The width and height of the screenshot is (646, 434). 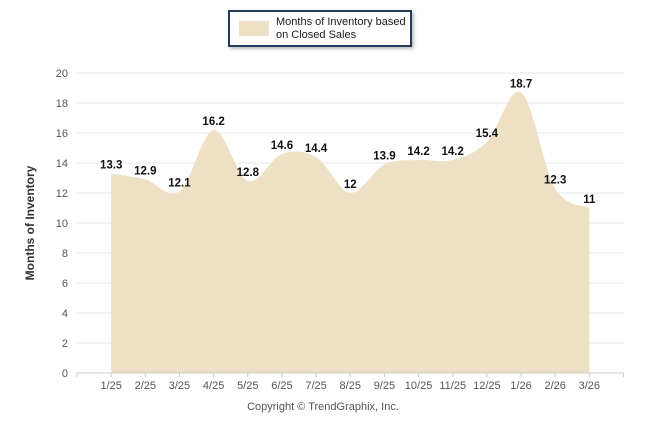 What do you see at coordinates (145, 172) in the screenshot?
I see `data-label: 12.9` at bounding box center [145, 172].